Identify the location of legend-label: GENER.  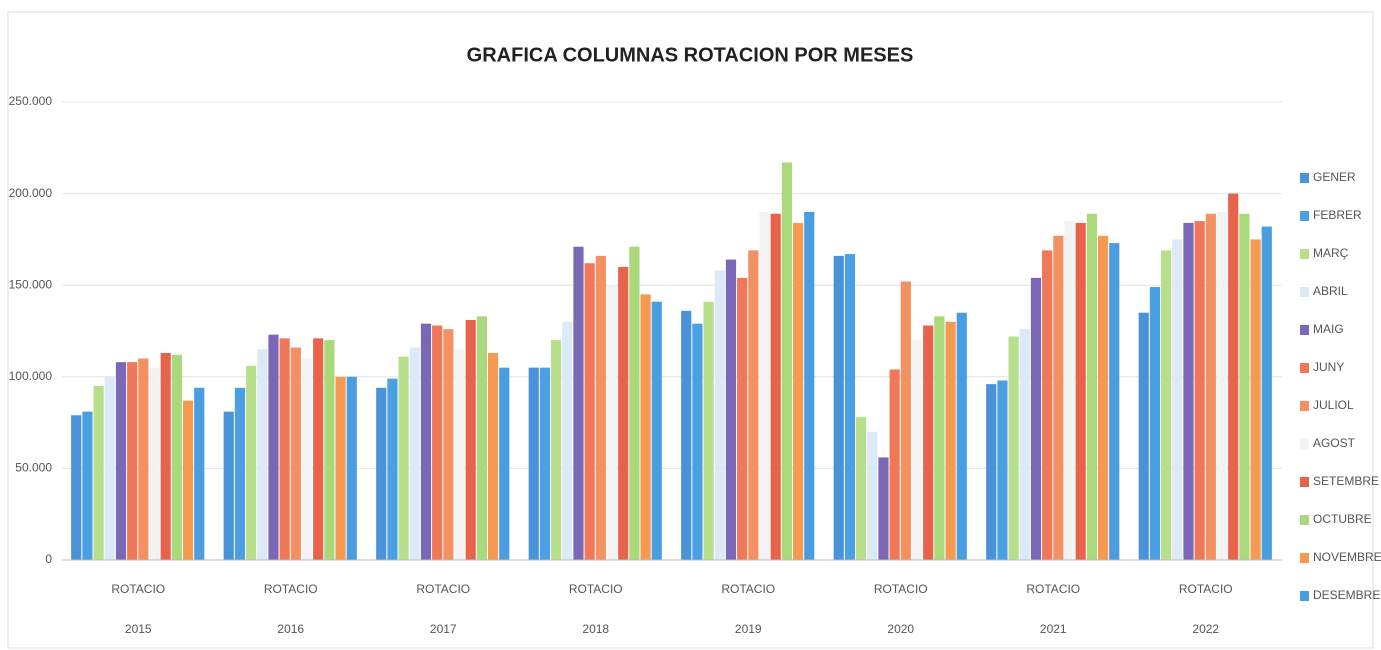
(1334, 177).